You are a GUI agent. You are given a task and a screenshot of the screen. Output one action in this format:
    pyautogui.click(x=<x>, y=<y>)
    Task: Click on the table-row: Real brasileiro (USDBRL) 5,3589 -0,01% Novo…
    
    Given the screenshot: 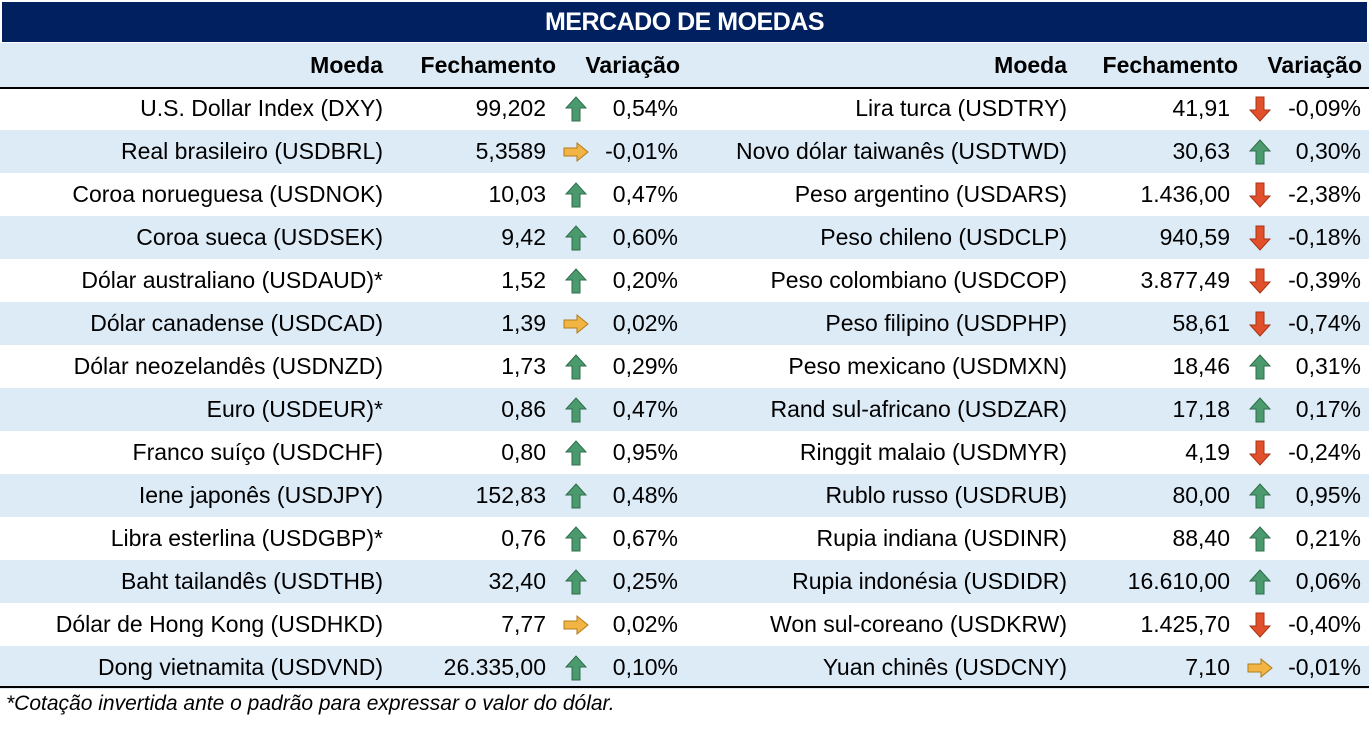 What is the action you would take?
    pyautogui.click(x=684, y=151)
    